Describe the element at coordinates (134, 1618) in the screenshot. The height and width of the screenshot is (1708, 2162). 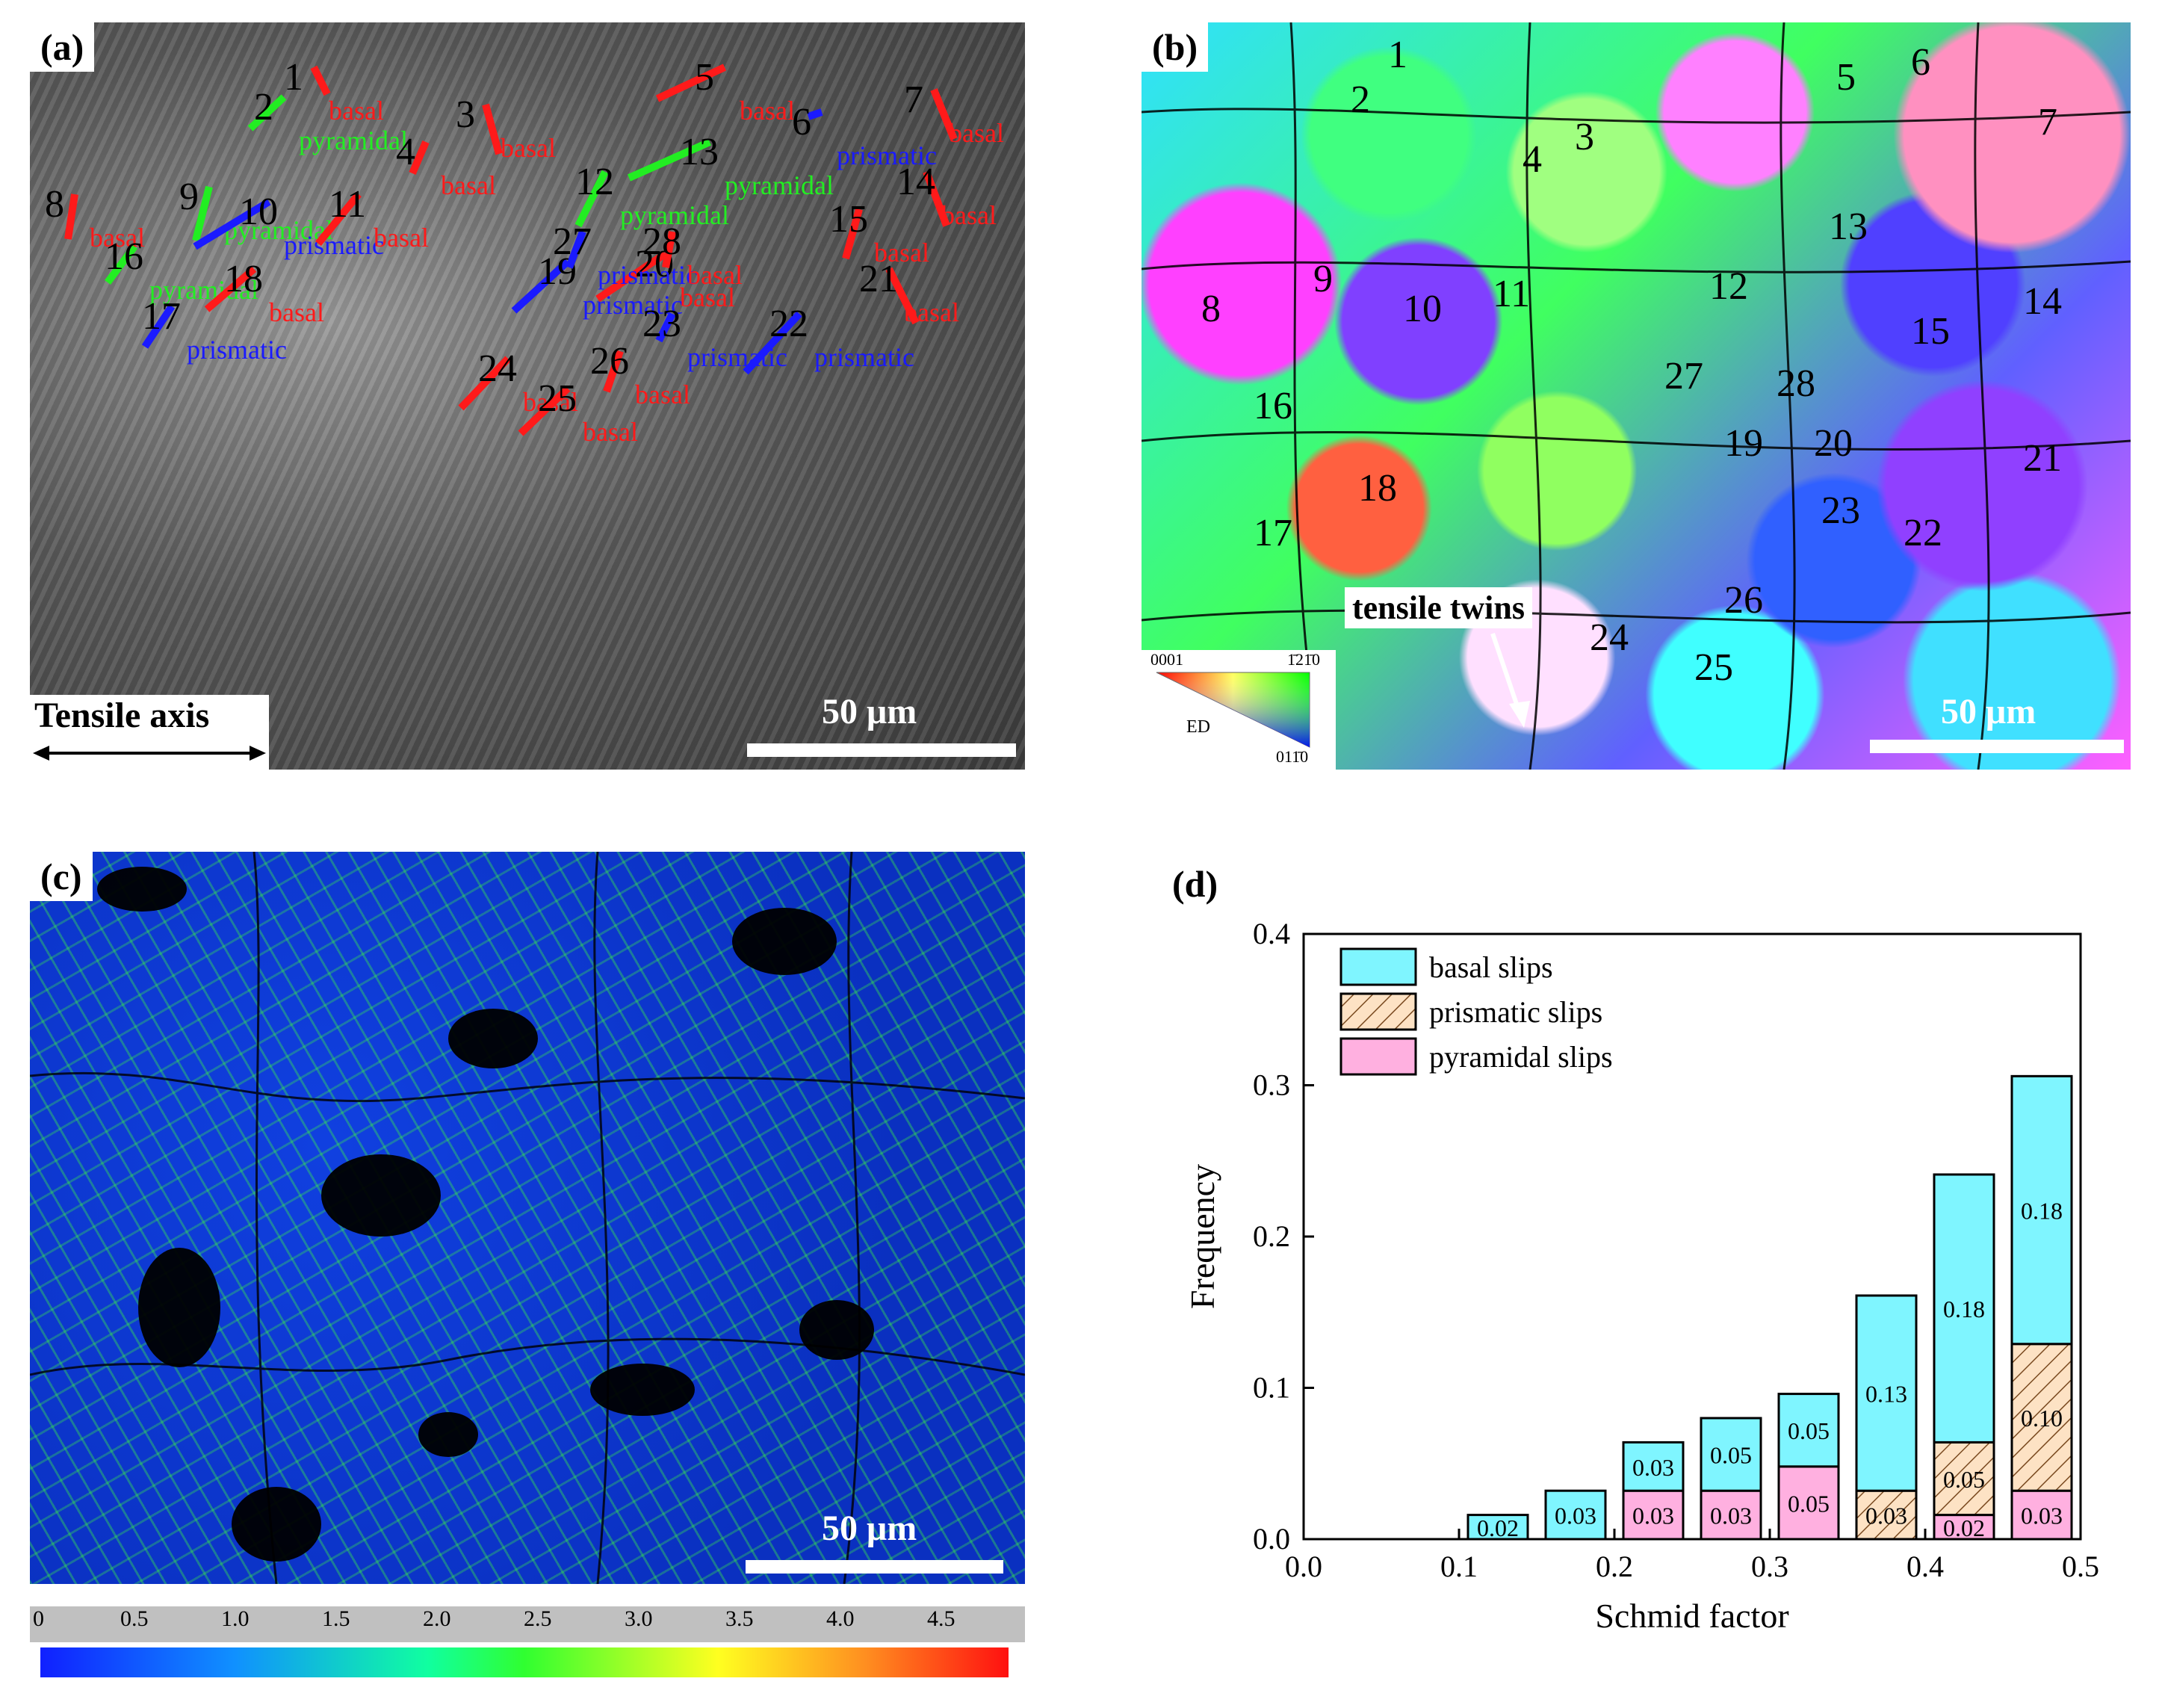
I see `colorbar-tick-1: 0.5` at that location.